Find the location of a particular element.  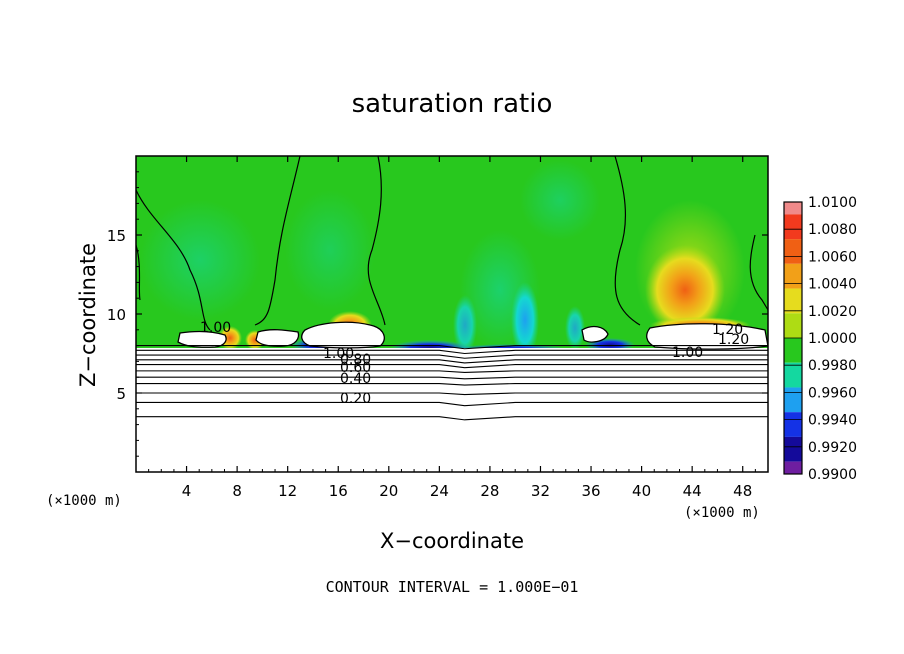

y-tick-label: 15 is located at coordinates (116, 236).